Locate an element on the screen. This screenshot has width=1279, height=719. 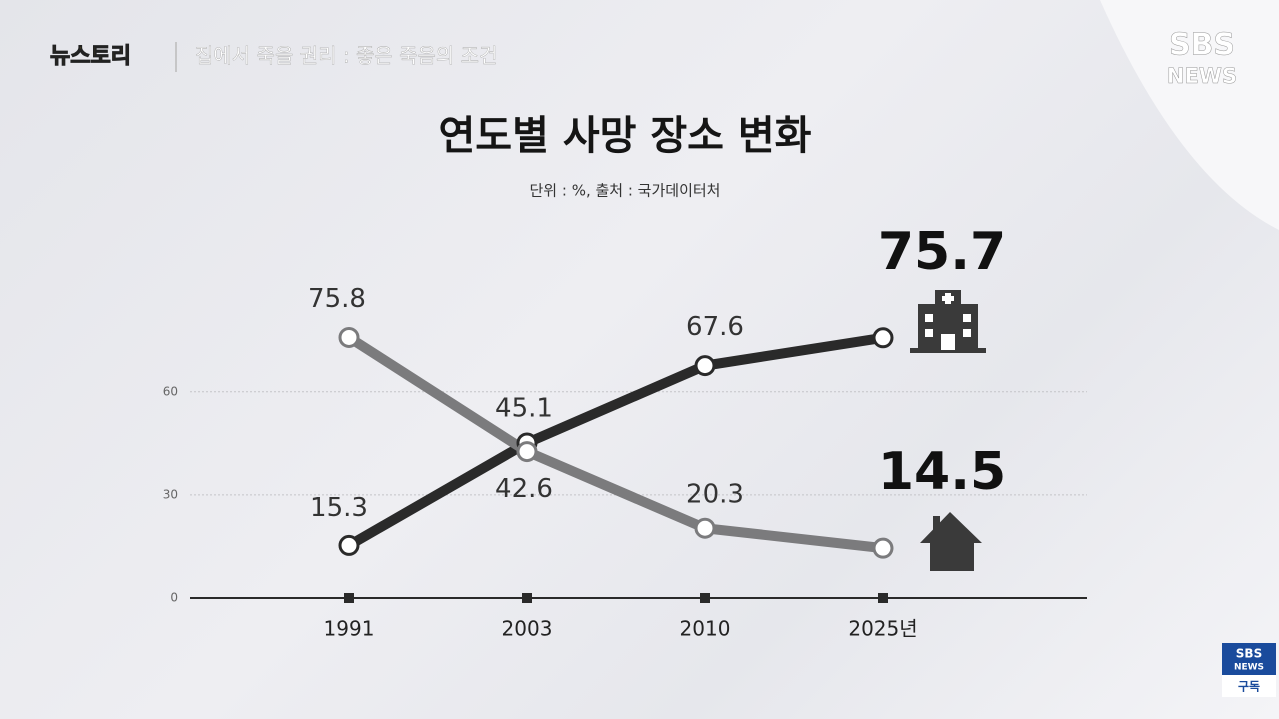
x-tick-label: 2010 is located at coordinates (705, 629).